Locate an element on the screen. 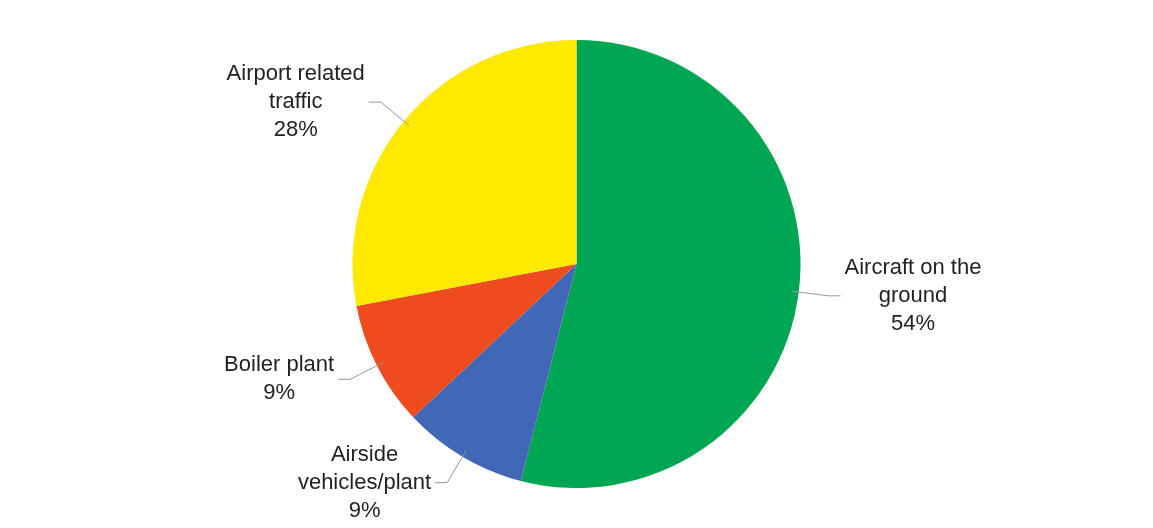 The image size is (1153, 528). slice-label: Airside vehicles/plant is located at coordinates (364, 467).